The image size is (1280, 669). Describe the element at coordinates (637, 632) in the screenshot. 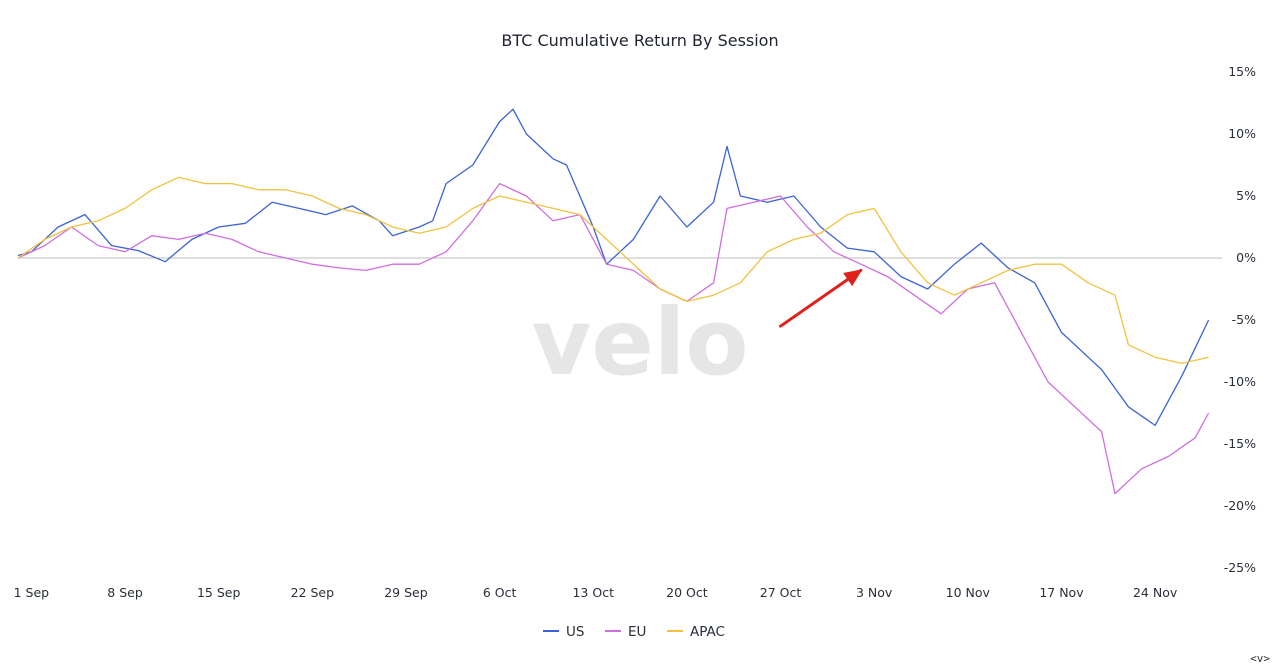

I see `legend-label-eu: EU` at that location.